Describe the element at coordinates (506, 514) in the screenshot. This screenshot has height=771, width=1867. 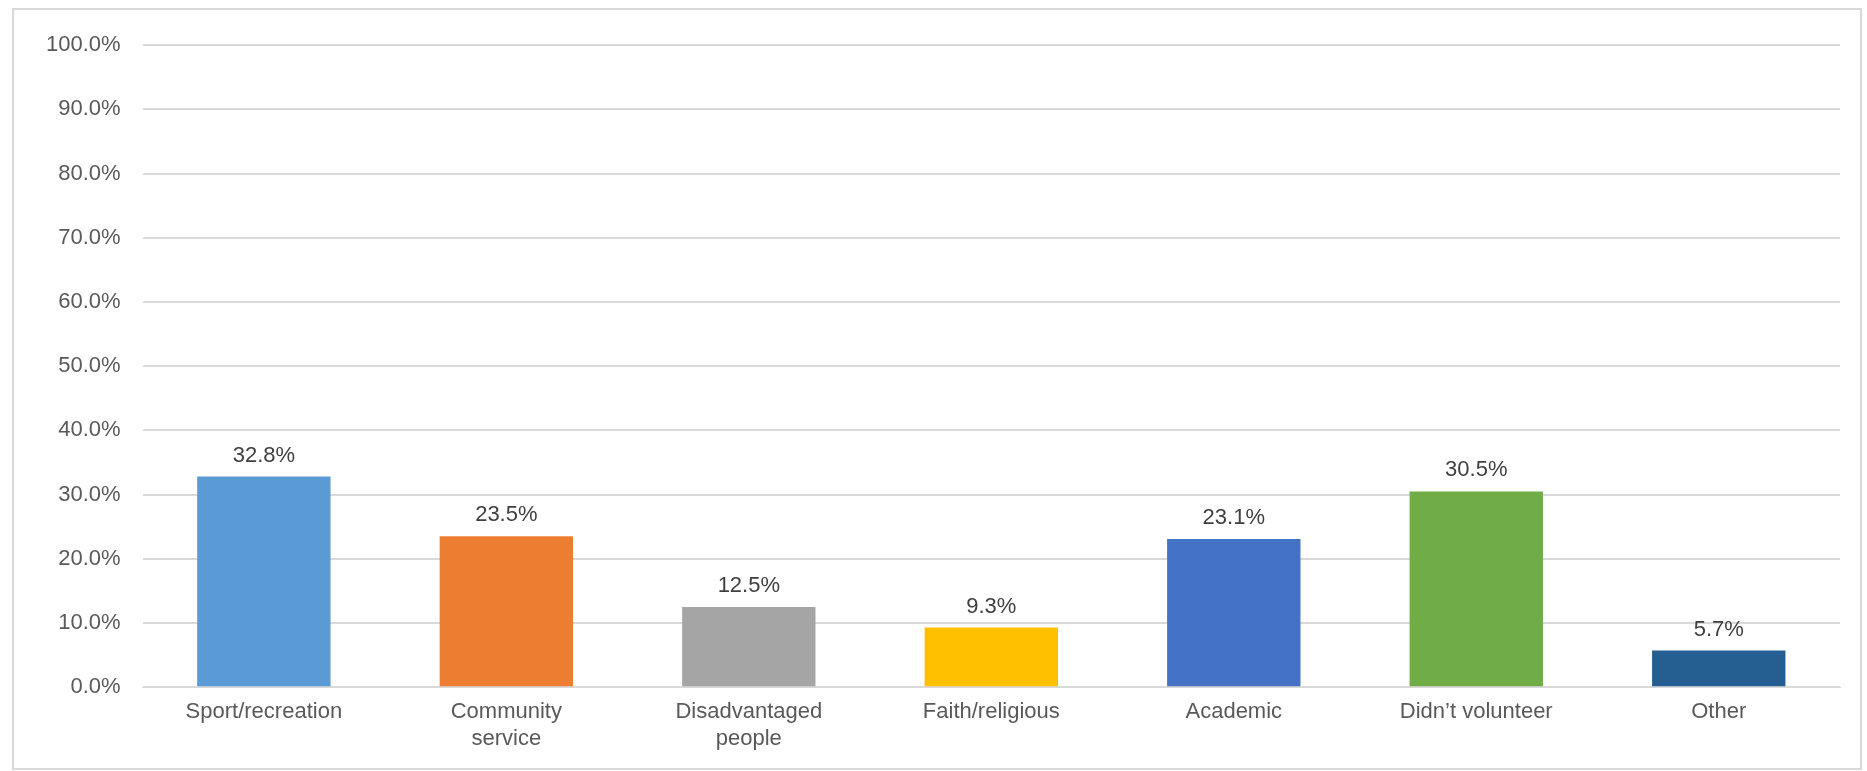
I see `data-label: 23.5%` at that location.